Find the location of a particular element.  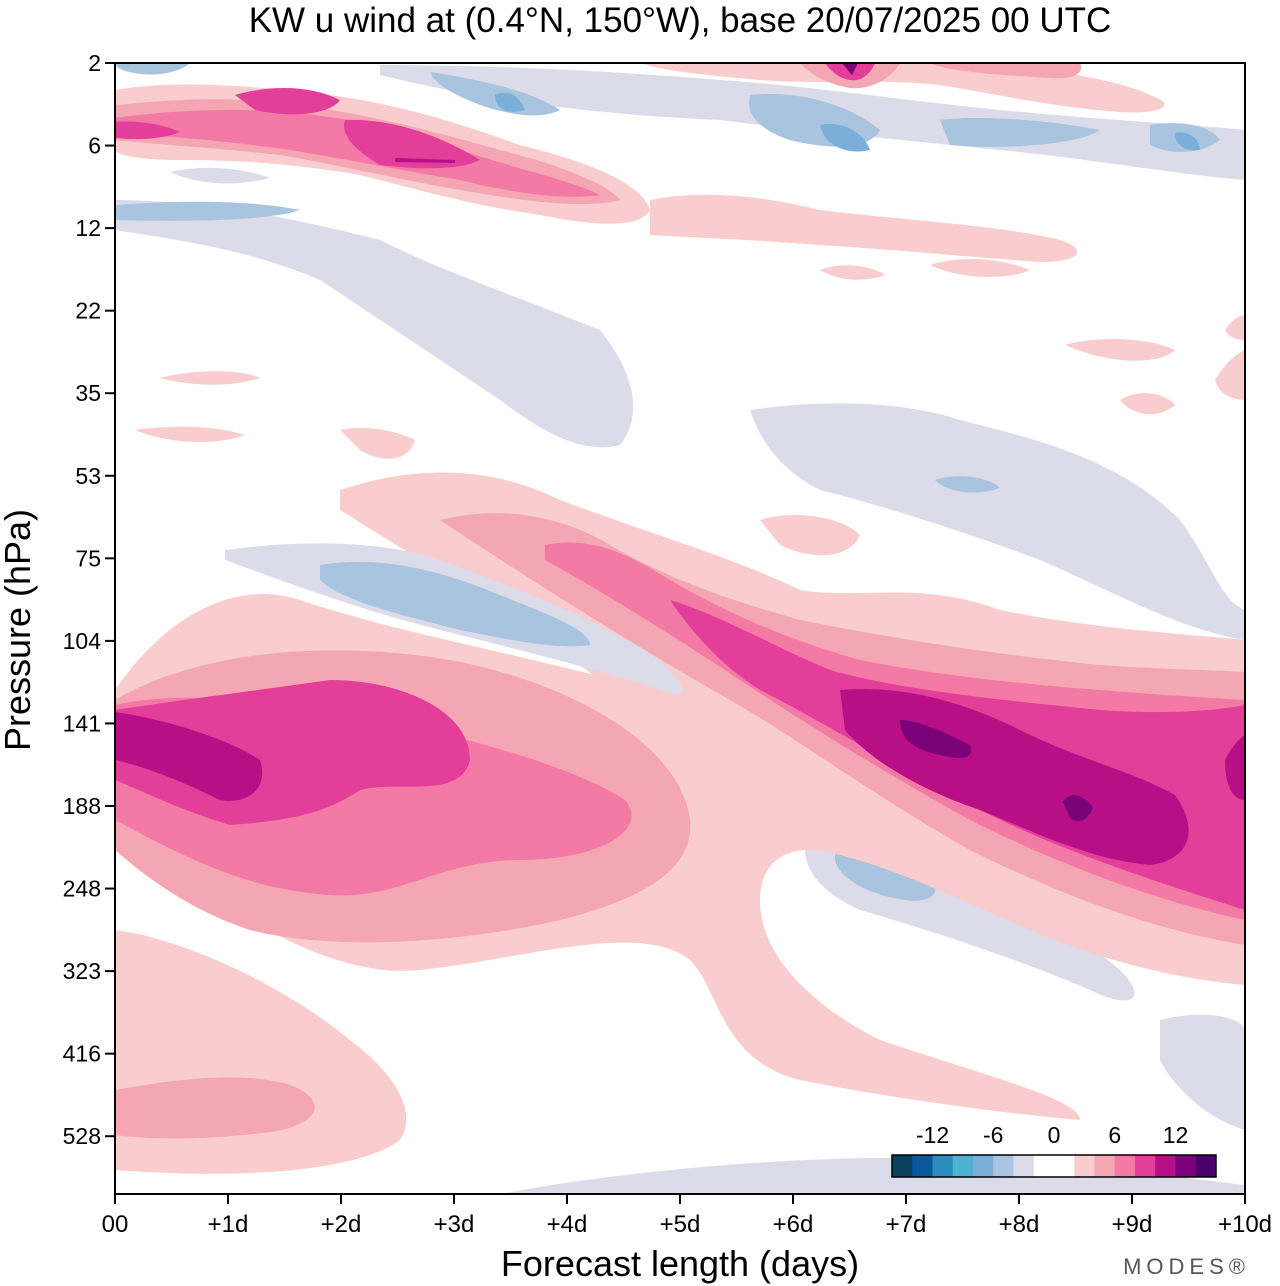

contour-easterly-band-medium is located at coordinates (455, 604).